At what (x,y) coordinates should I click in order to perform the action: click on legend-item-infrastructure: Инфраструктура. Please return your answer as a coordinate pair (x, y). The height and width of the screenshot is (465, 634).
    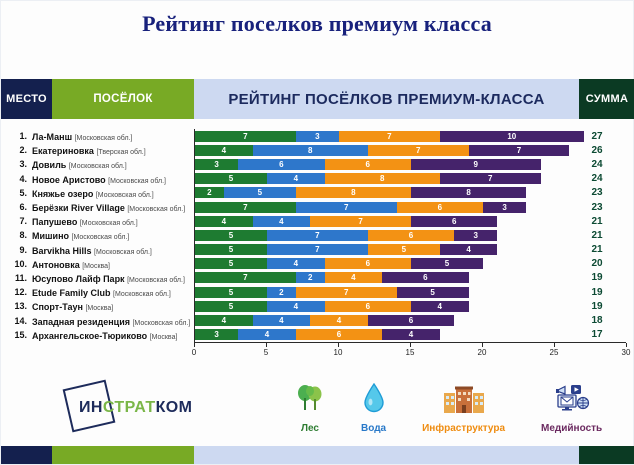
    Looking at the image, I should click on (463, 408).